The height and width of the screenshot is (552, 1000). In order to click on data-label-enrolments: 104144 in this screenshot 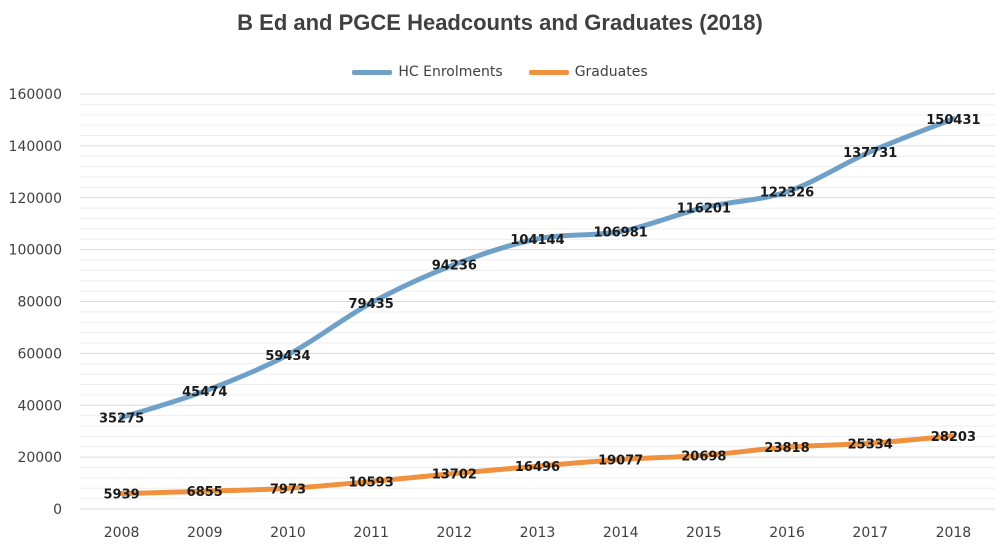, I will do `click(537, 240)`.